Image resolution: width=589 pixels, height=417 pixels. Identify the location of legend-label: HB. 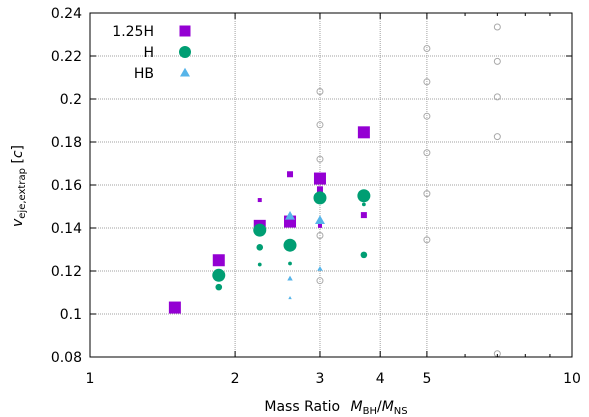
(144, 74).